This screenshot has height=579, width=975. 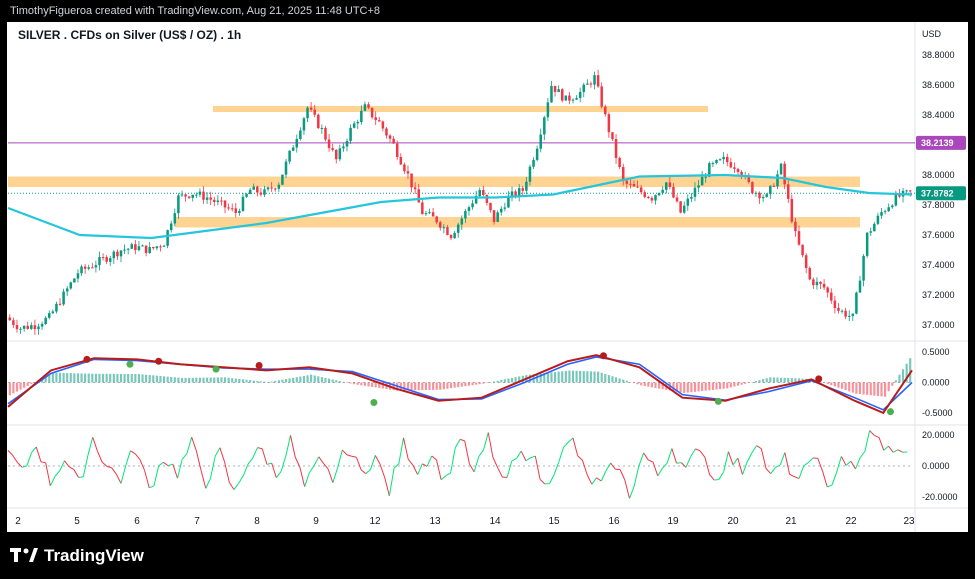 What do you see at coordinates (495, 521) in the screenshot?
I see `time-tick-label: 14` at bounding box center [495, 521].